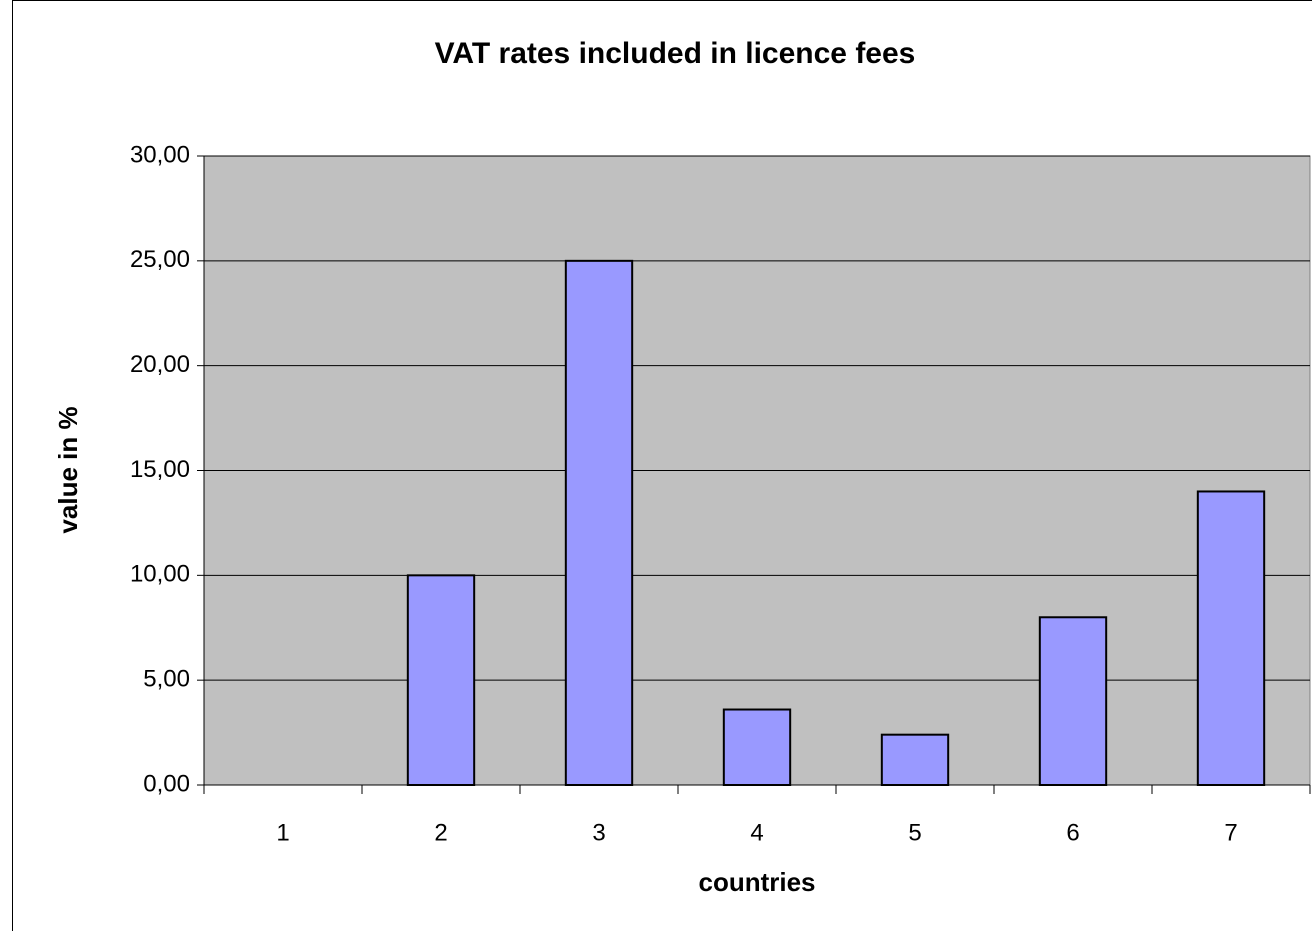 This screenshot has height=931, width=1312. I want to click on y-tick-label: 15,00, so click(160, 469).